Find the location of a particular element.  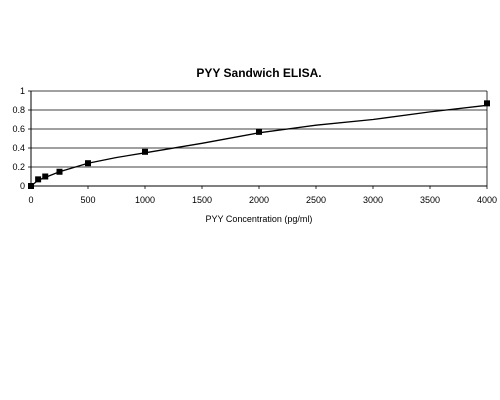

y-tick-label: 0.4 is located at coordinates (18, 148).